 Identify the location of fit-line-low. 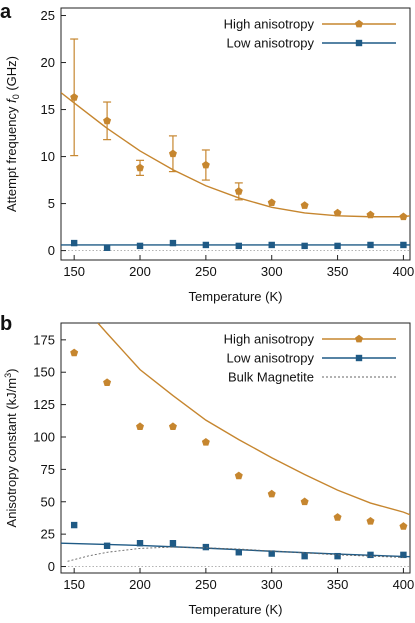
(235, 550).